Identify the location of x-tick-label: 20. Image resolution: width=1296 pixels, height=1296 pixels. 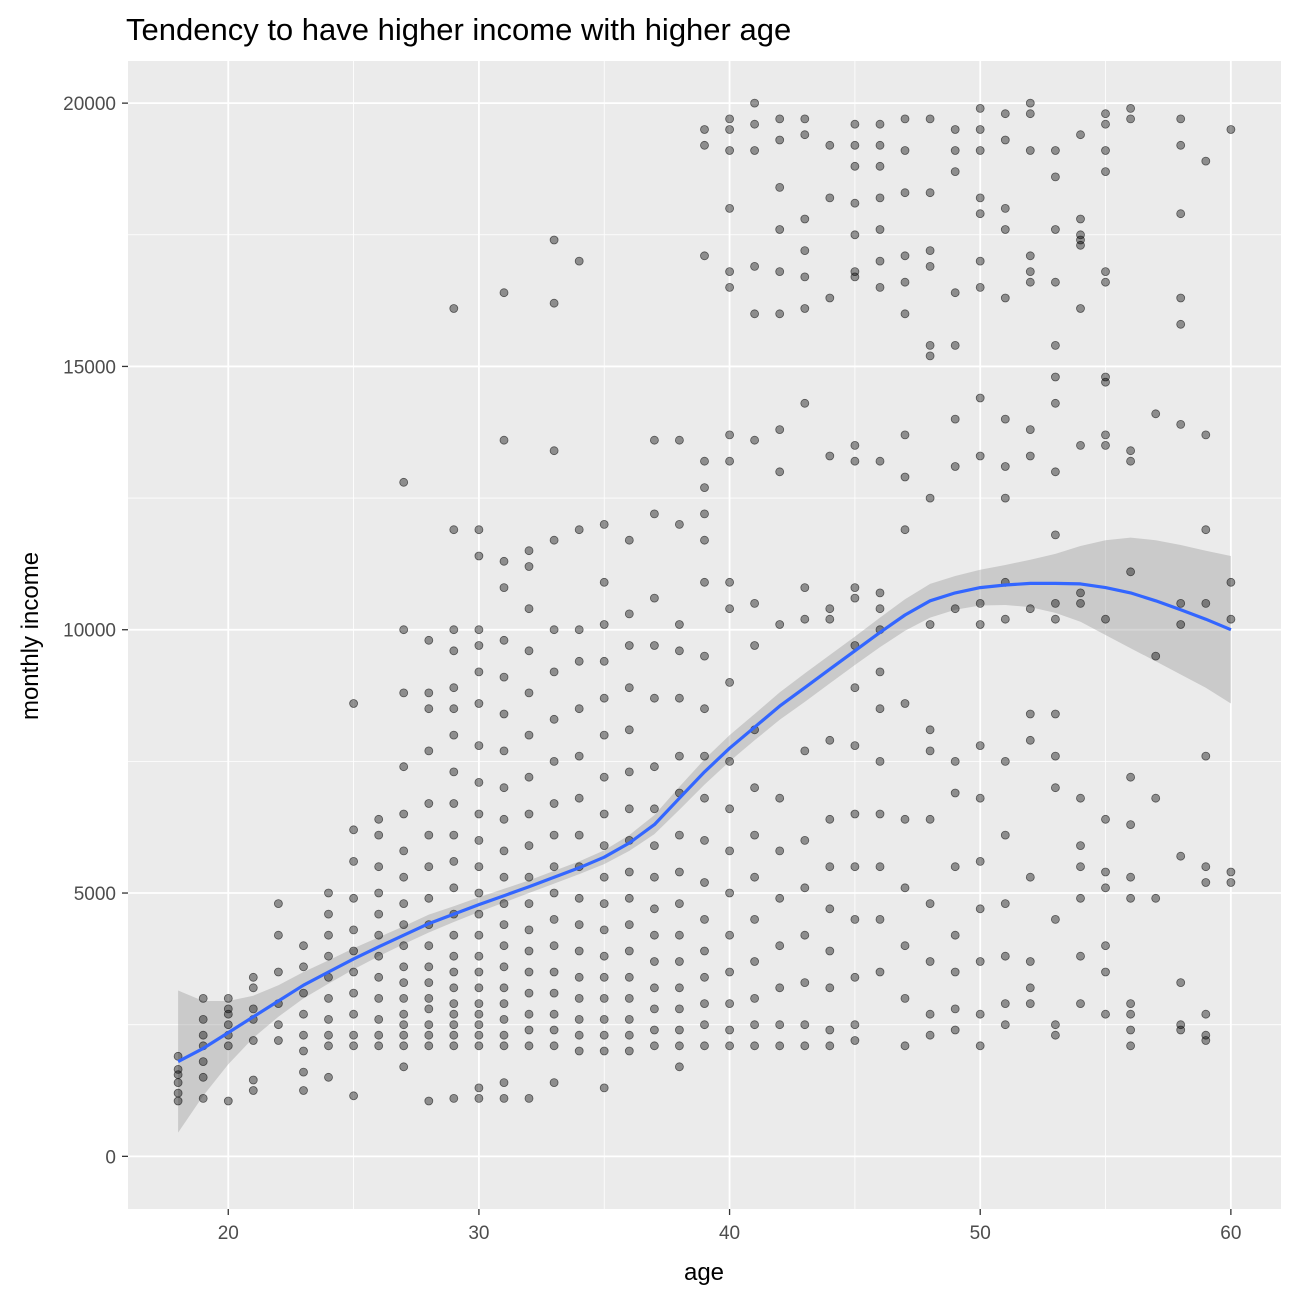
(228, 1233).